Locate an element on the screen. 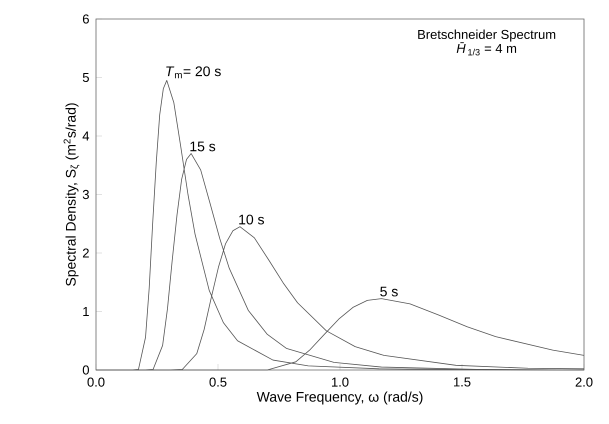 The height and width of the screenshot is (424, 609). x-axis-title: Wave Frequency, ω (rad/s) is located at coordinates (339, 398).